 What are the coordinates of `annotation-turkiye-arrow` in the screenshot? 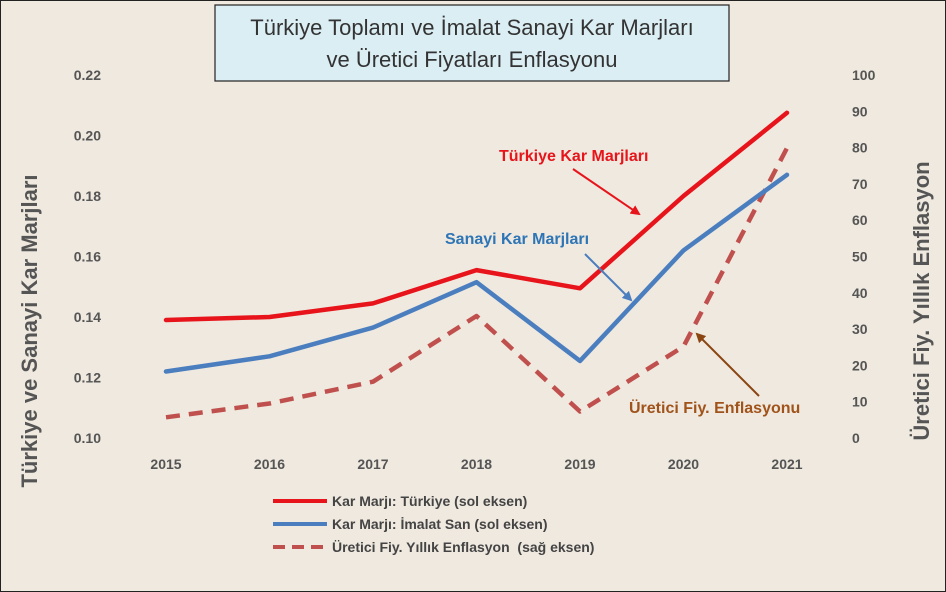 It's located at (606, 192).